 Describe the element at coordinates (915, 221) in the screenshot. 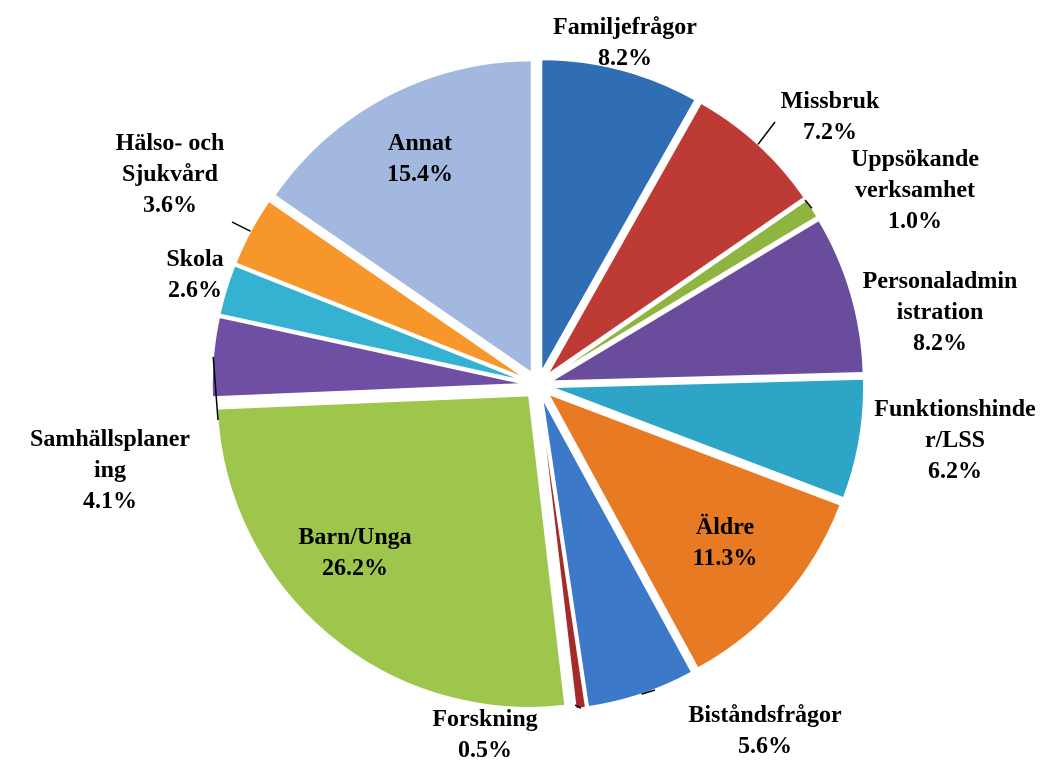

I see `value-label: 1.0%` at that location.